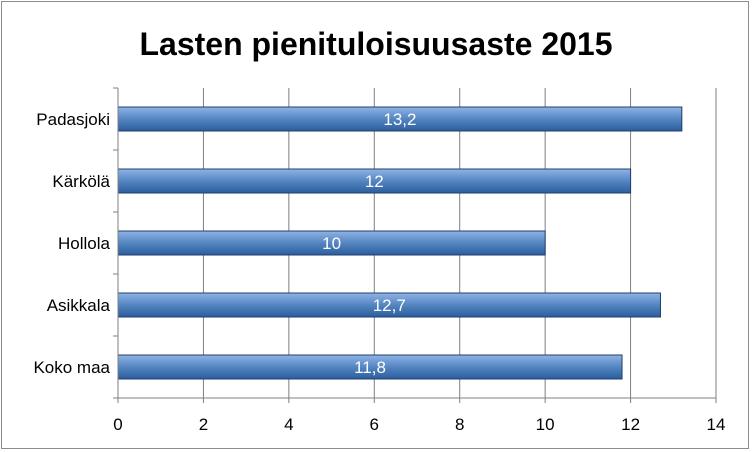 The height and width of the screenshot is (452, 752). Describe the element at coordinates (203, 424) in the screenshot. I see `x-tick-label-2: 2` at that location.